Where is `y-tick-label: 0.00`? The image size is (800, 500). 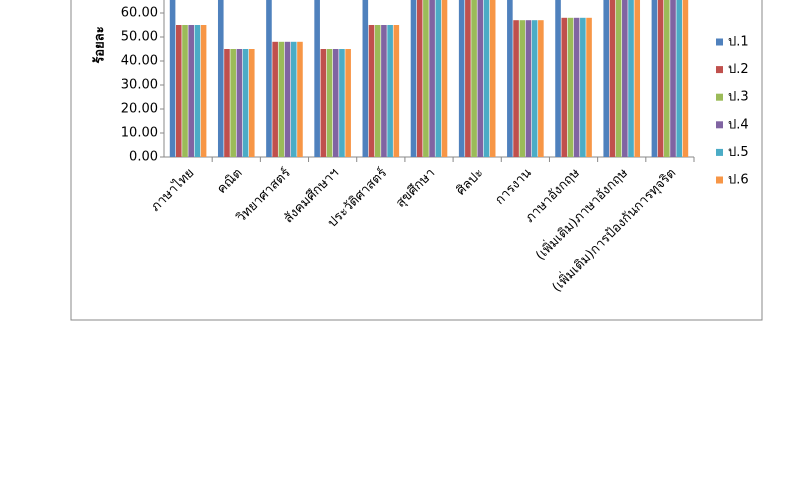 y-tick-label: 0.00 is located at coordinates (143, 157).